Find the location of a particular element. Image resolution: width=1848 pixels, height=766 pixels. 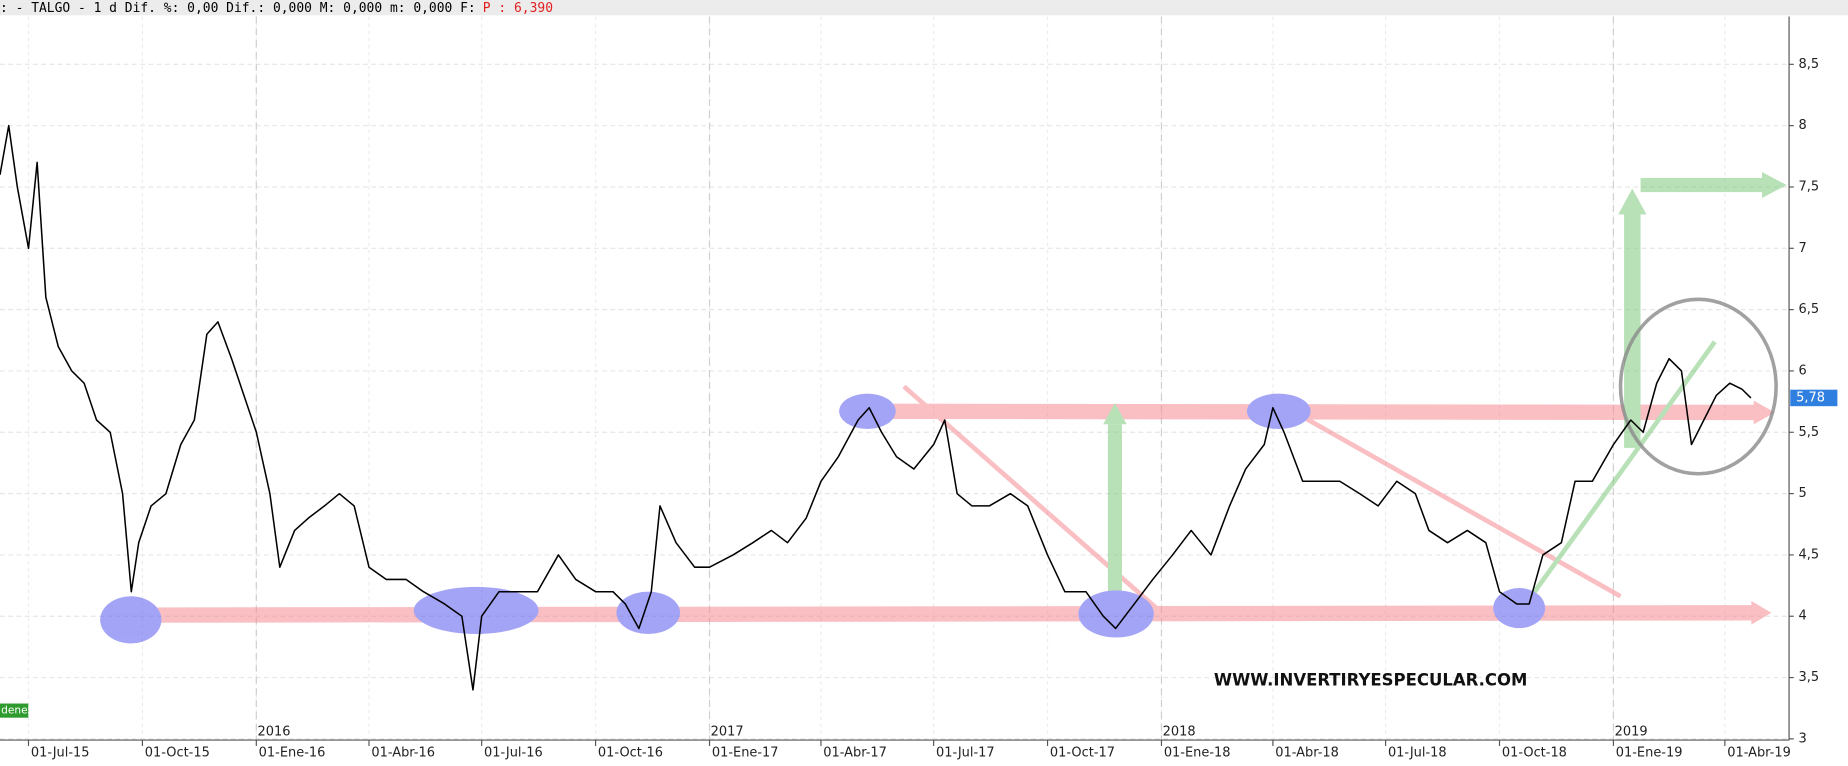

last-price-label: 5,78 is located at coordinates (1810, 397).